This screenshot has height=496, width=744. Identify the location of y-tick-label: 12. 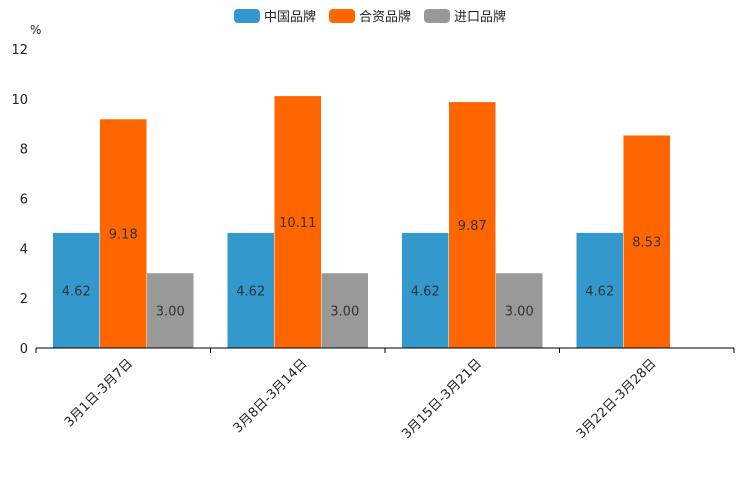
(19, 50).